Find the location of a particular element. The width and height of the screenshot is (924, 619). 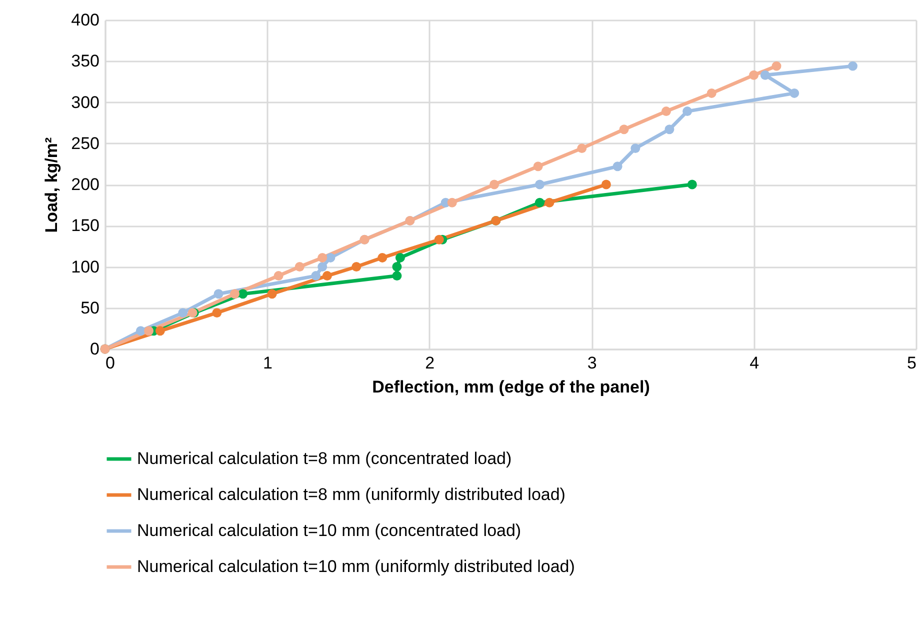

x-tick-label: 2 is located at coordinates (430, 363).